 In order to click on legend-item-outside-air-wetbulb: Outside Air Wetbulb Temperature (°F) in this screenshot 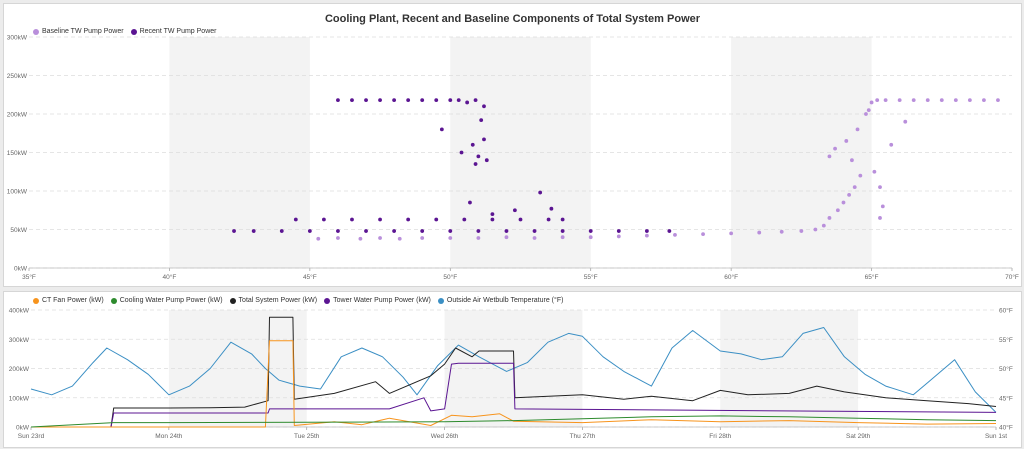, I will do `click(500, 300)`.